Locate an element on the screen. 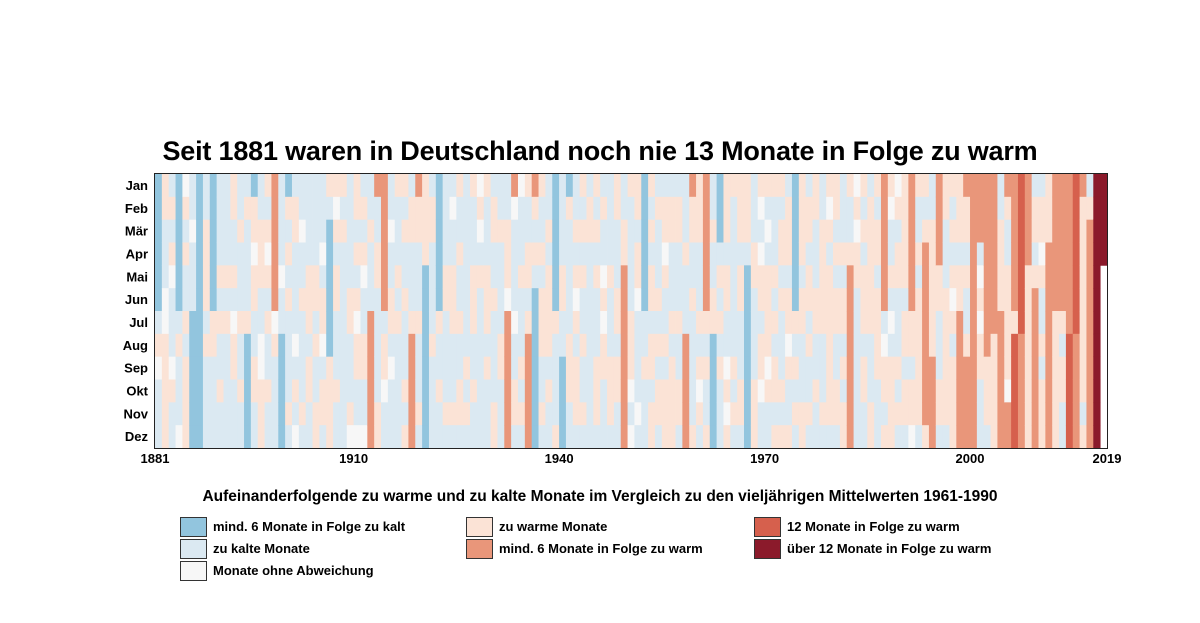 The height and width of the screenshot is (623, 1200). year-tick-label: 1881 is located at coordinates (155, 458).